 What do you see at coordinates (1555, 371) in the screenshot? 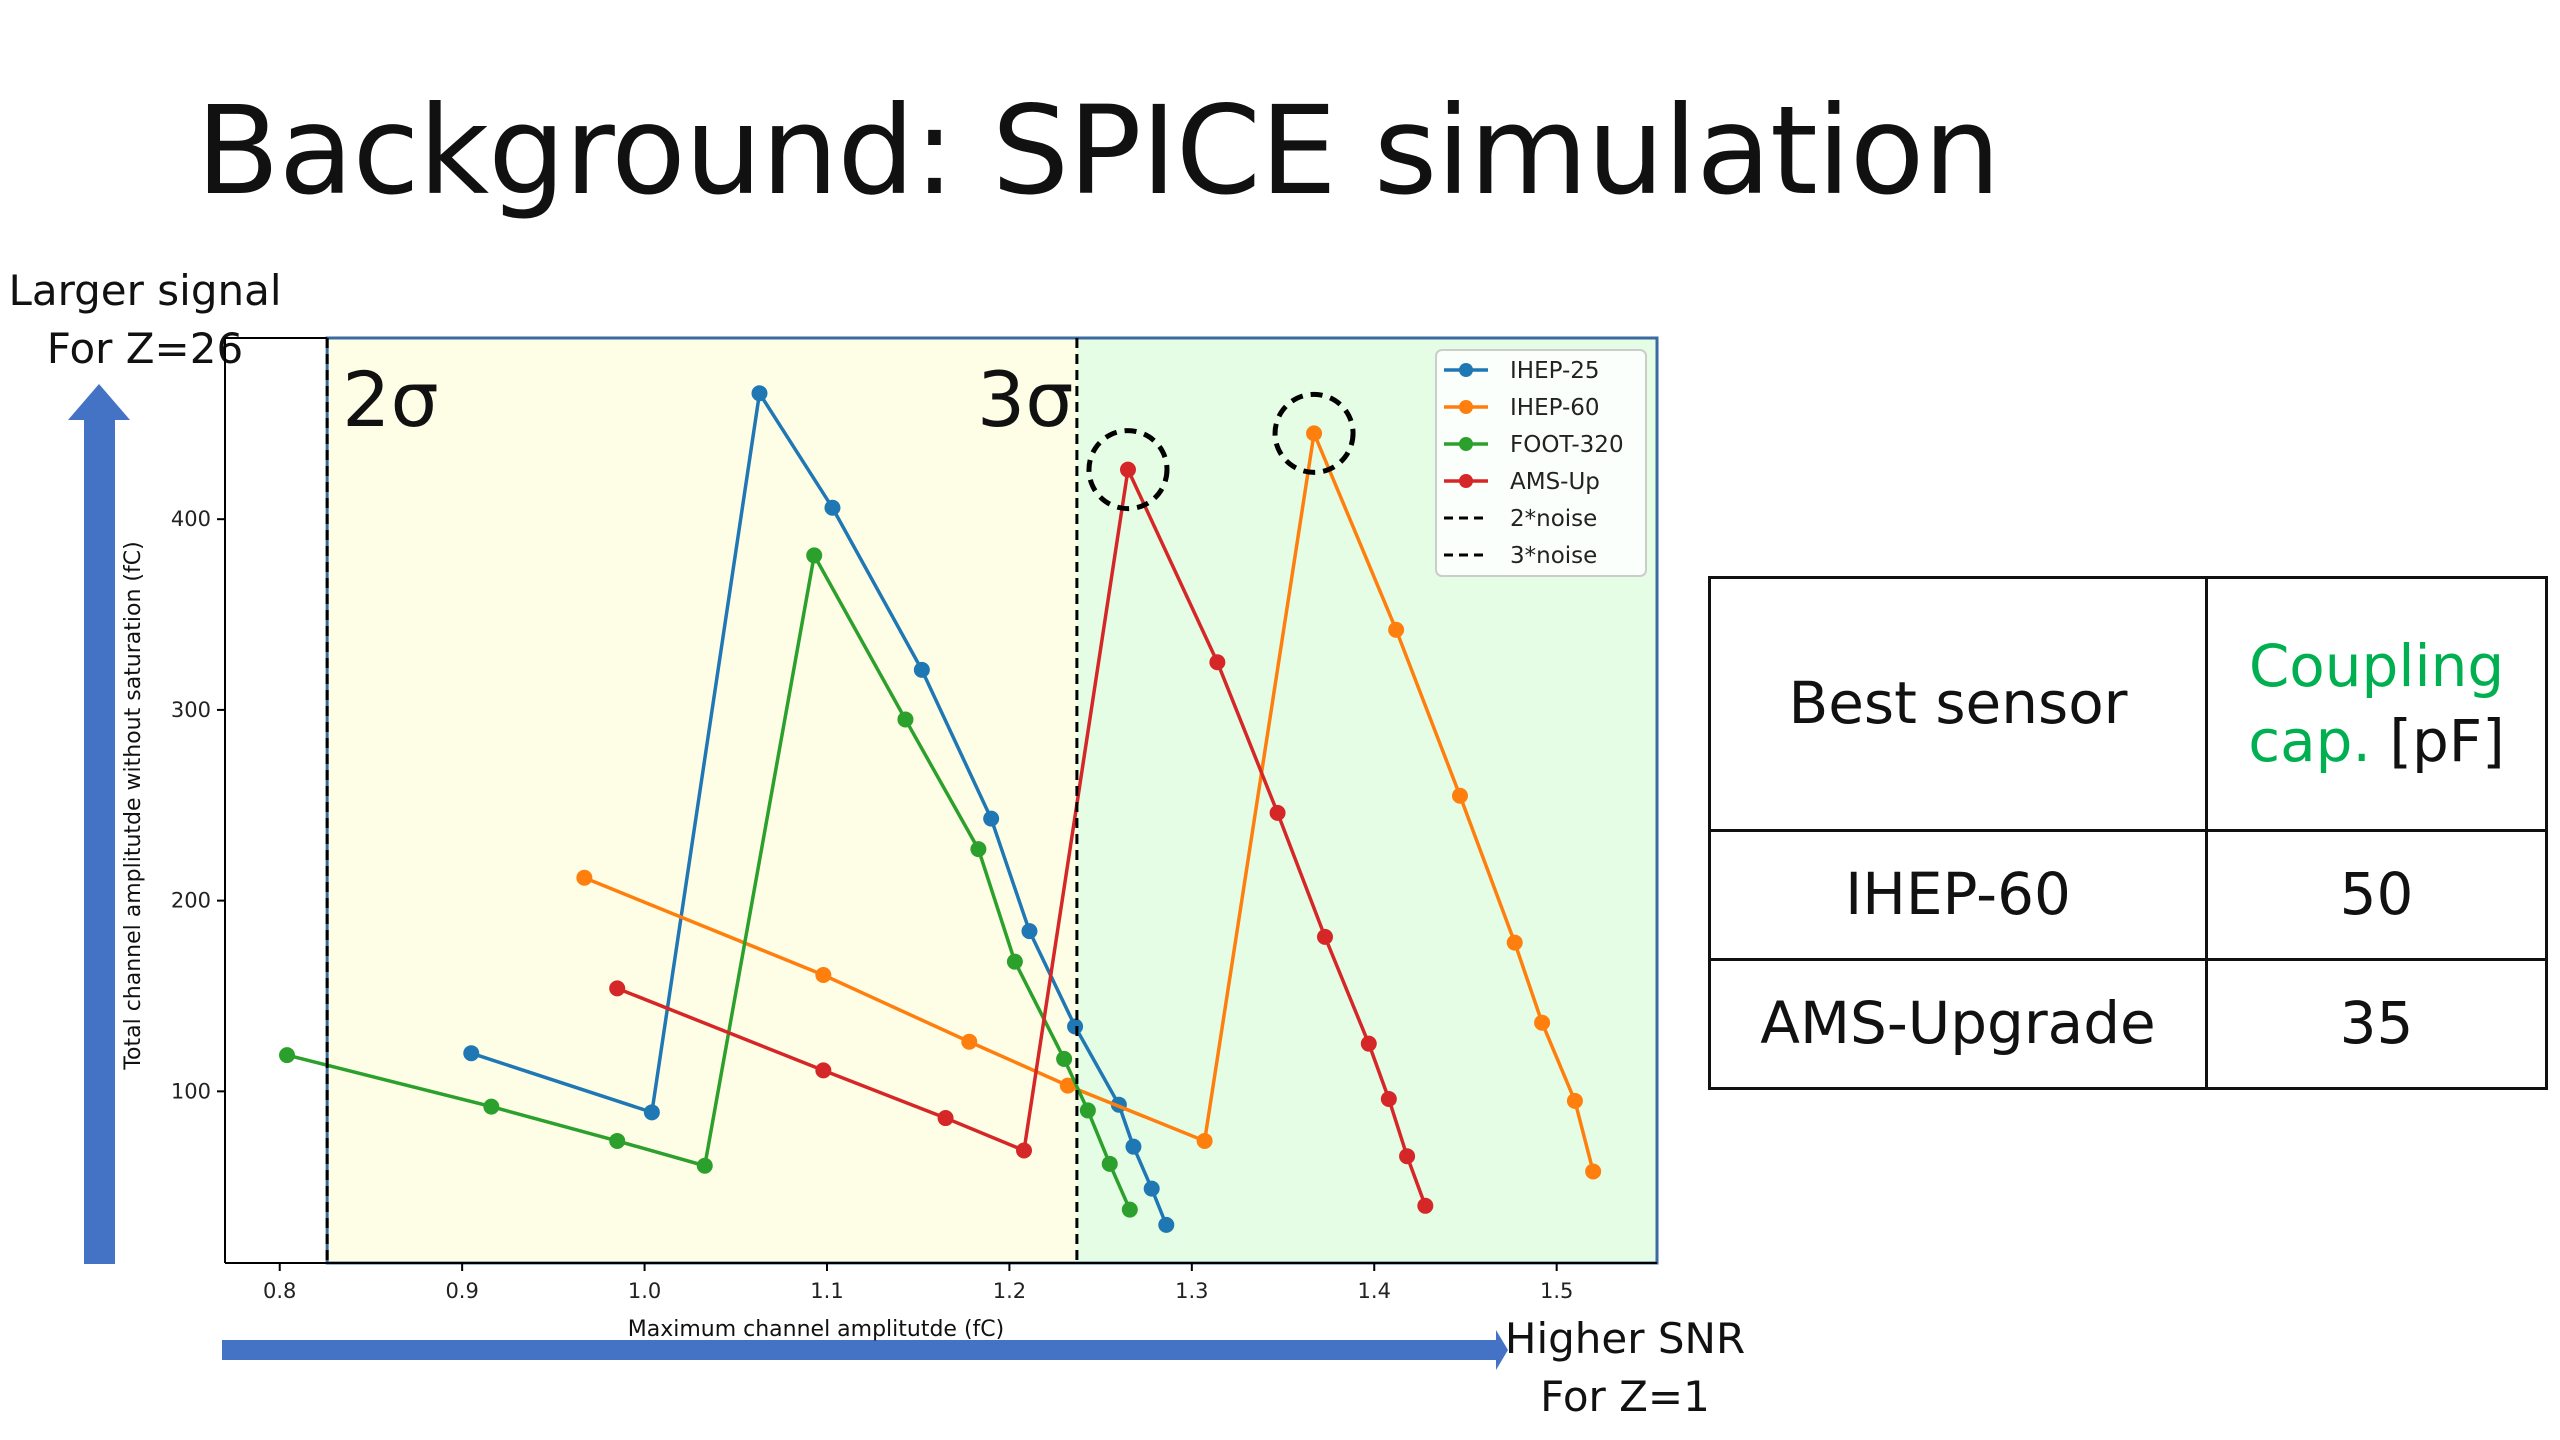
I see `legend-entry: IHEP-25` at bounding box center [1555, 371].